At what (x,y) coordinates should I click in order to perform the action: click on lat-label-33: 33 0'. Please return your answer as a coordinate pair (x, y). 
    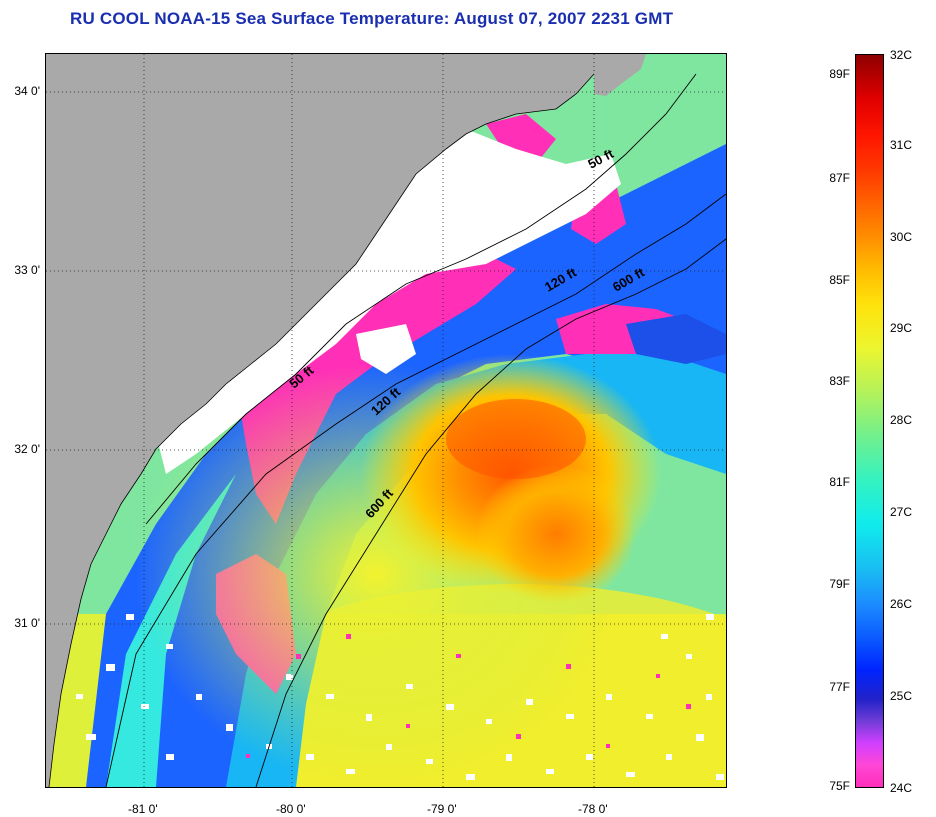
    Looking at the image, I should click on (27, 270).